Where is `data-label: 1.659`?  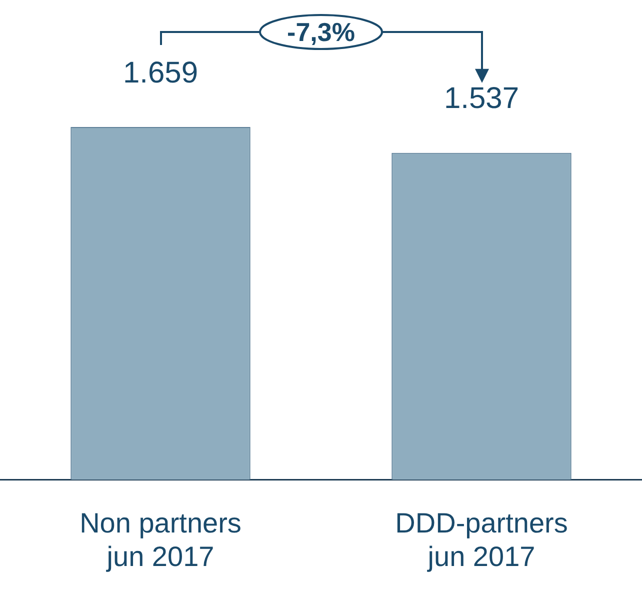
data-label: 1.659 is located at coordinates (160, 73).